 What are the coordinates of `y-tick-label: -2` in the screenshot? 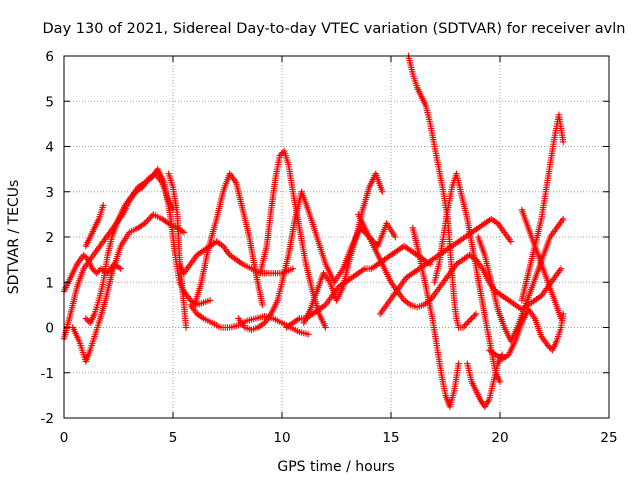 It's located at (47, 419).